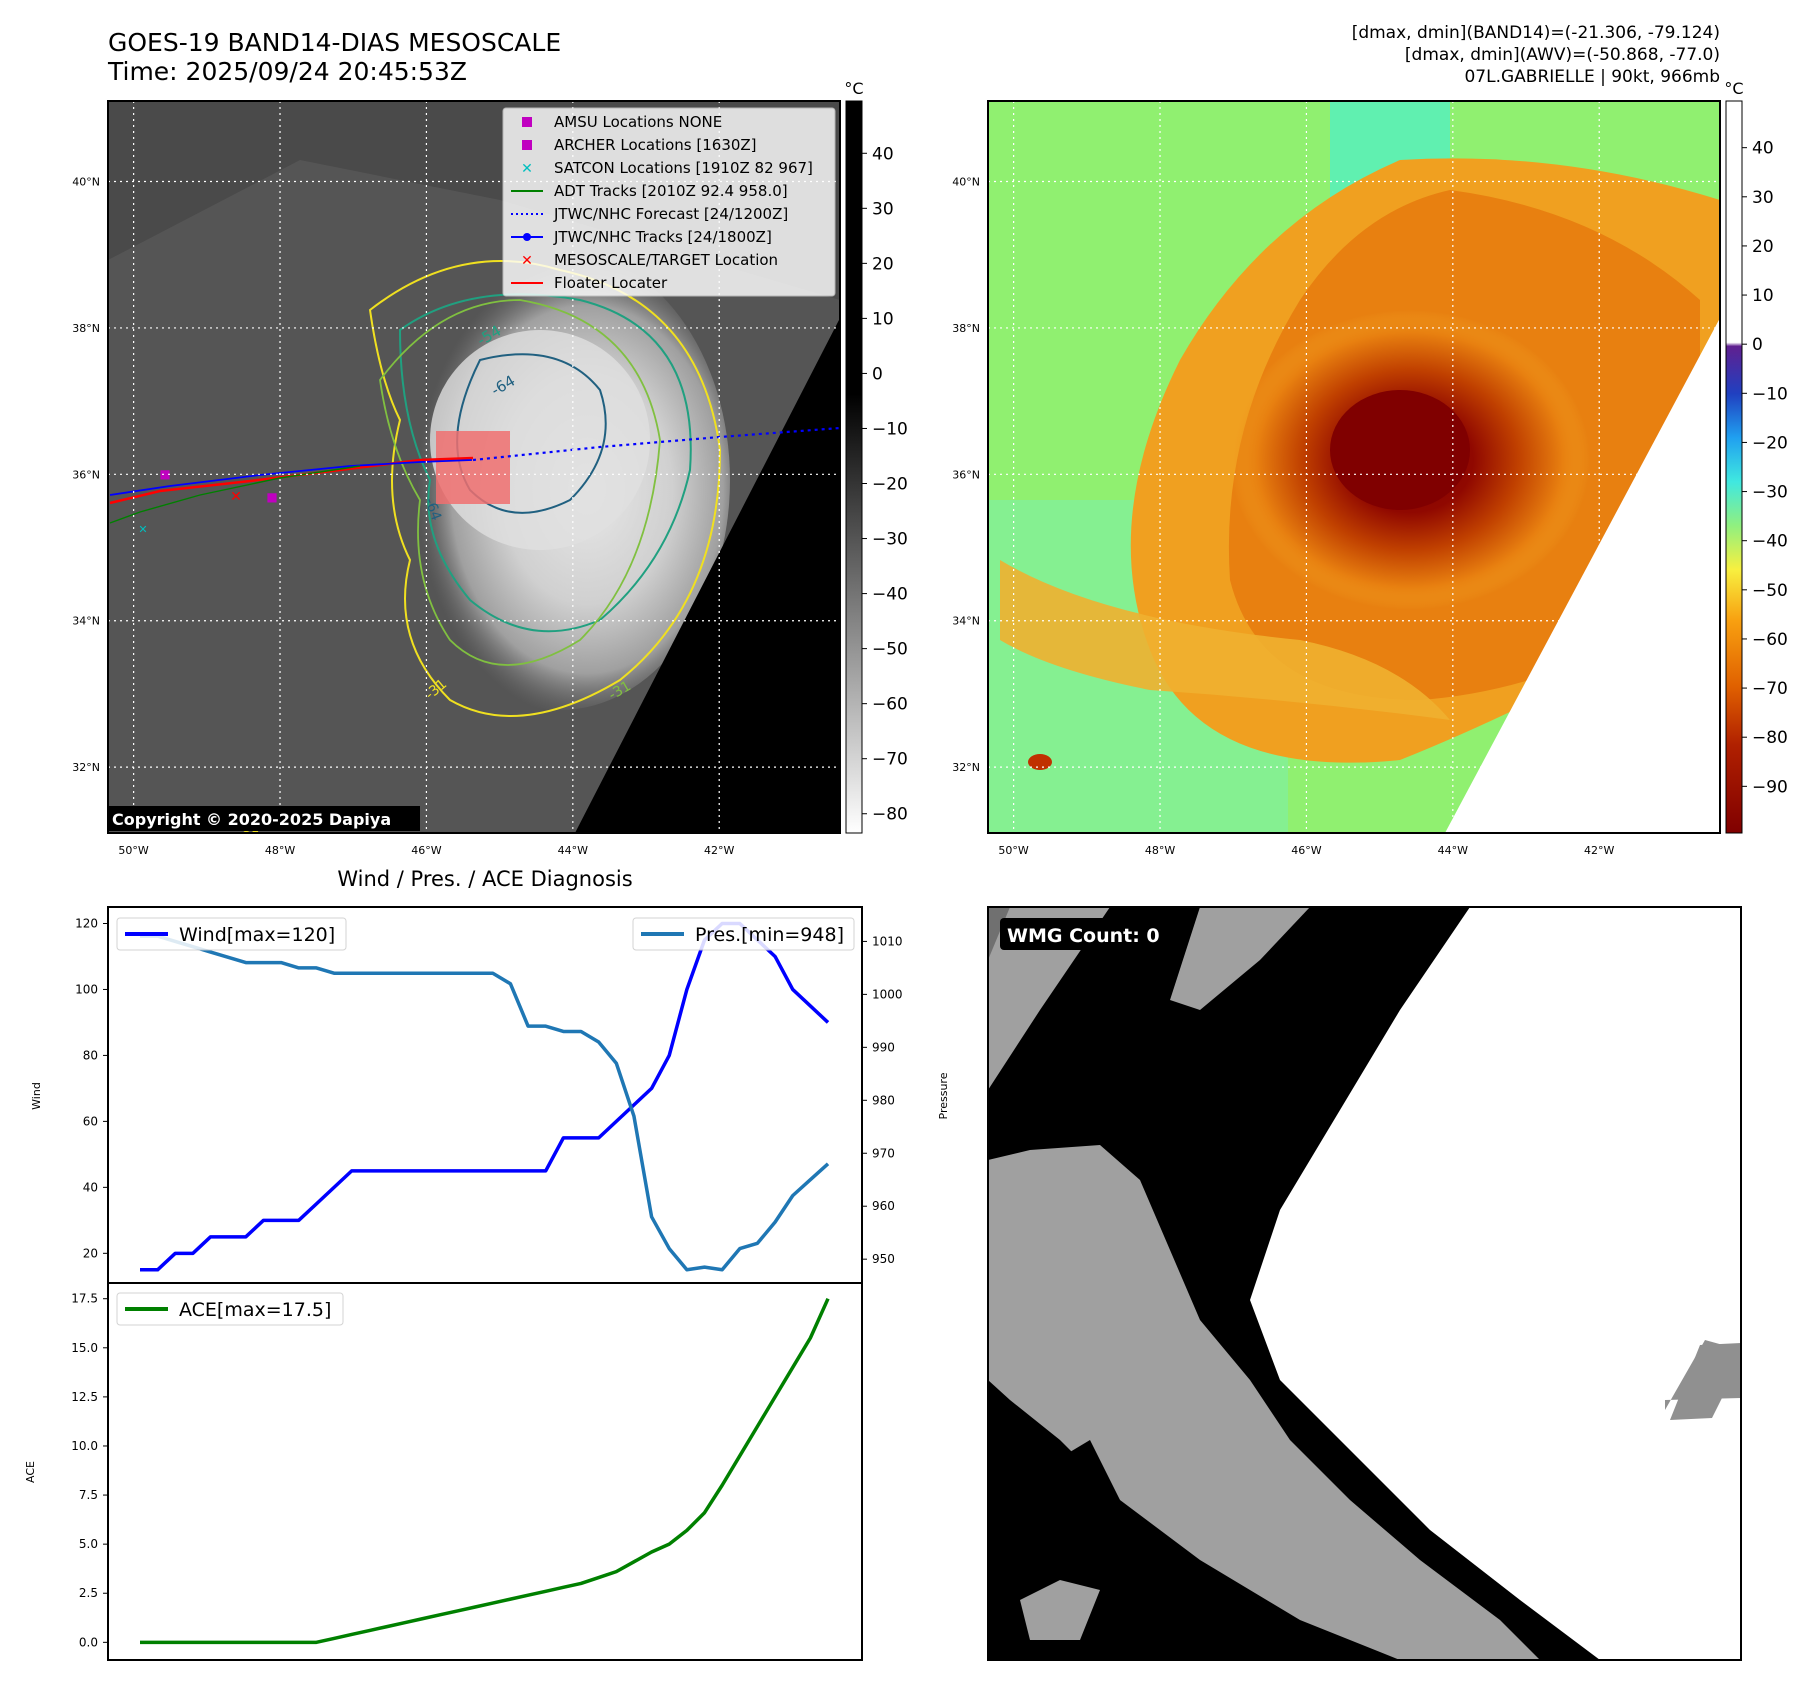 This screenshot has width=1801, height=1690. I want to click on gray-colorbar-tick-label: −40, so click(890, 595).